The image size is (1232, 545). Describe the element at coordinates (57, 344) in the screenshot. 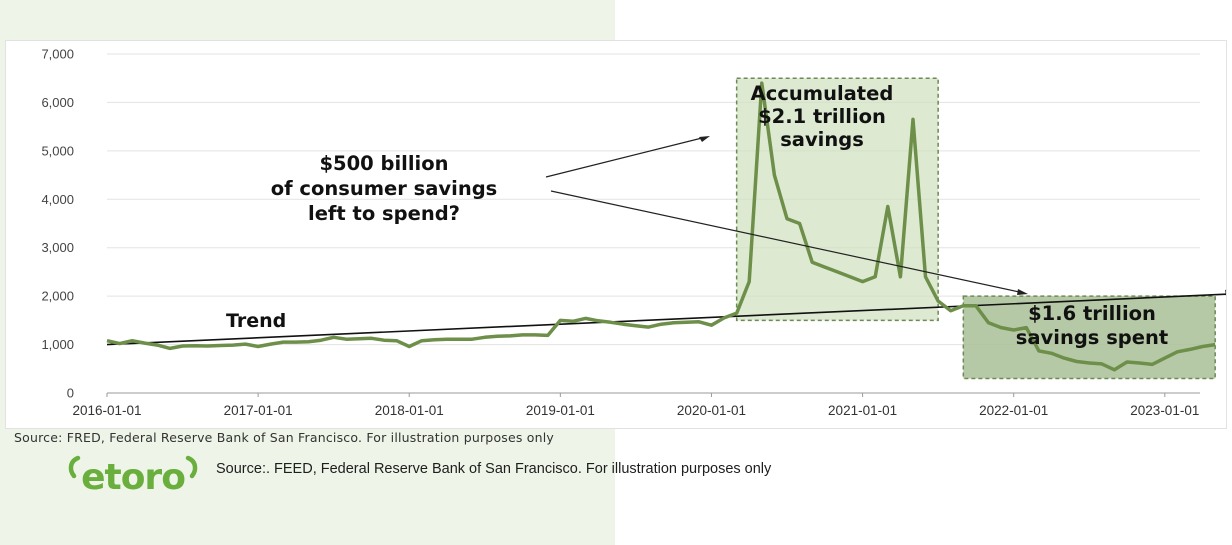

I see `y-tick-label: 1,000` at that location.